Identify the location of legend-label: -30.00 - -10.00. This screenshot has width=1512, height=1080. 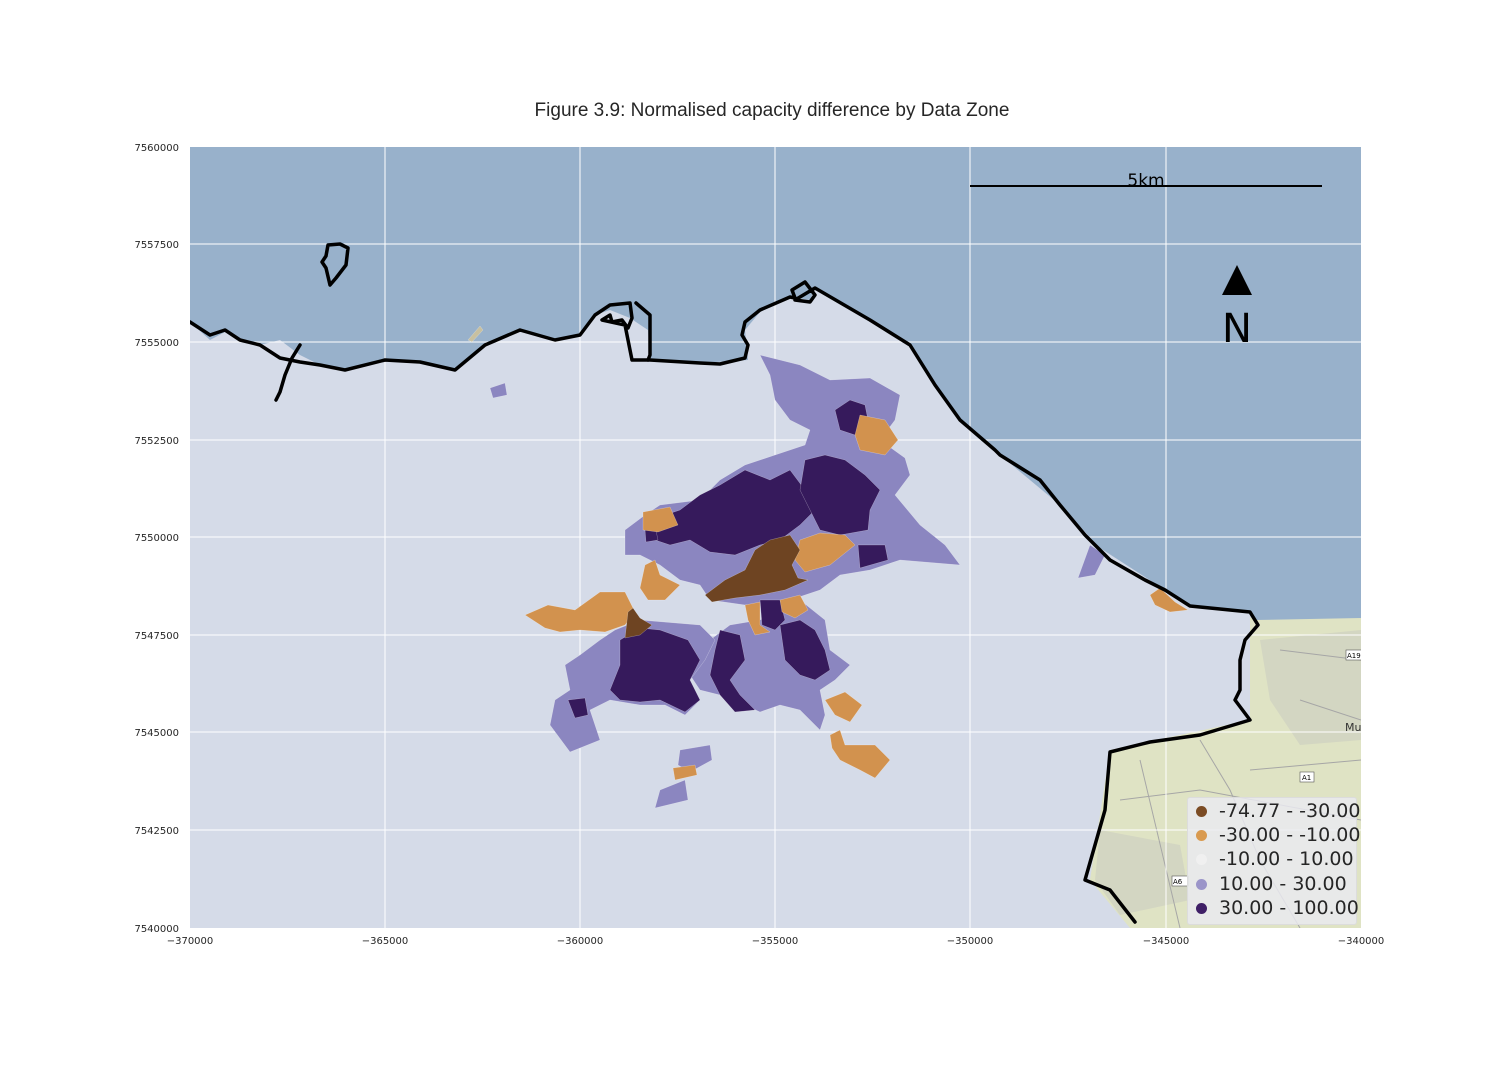
(1290, 835).